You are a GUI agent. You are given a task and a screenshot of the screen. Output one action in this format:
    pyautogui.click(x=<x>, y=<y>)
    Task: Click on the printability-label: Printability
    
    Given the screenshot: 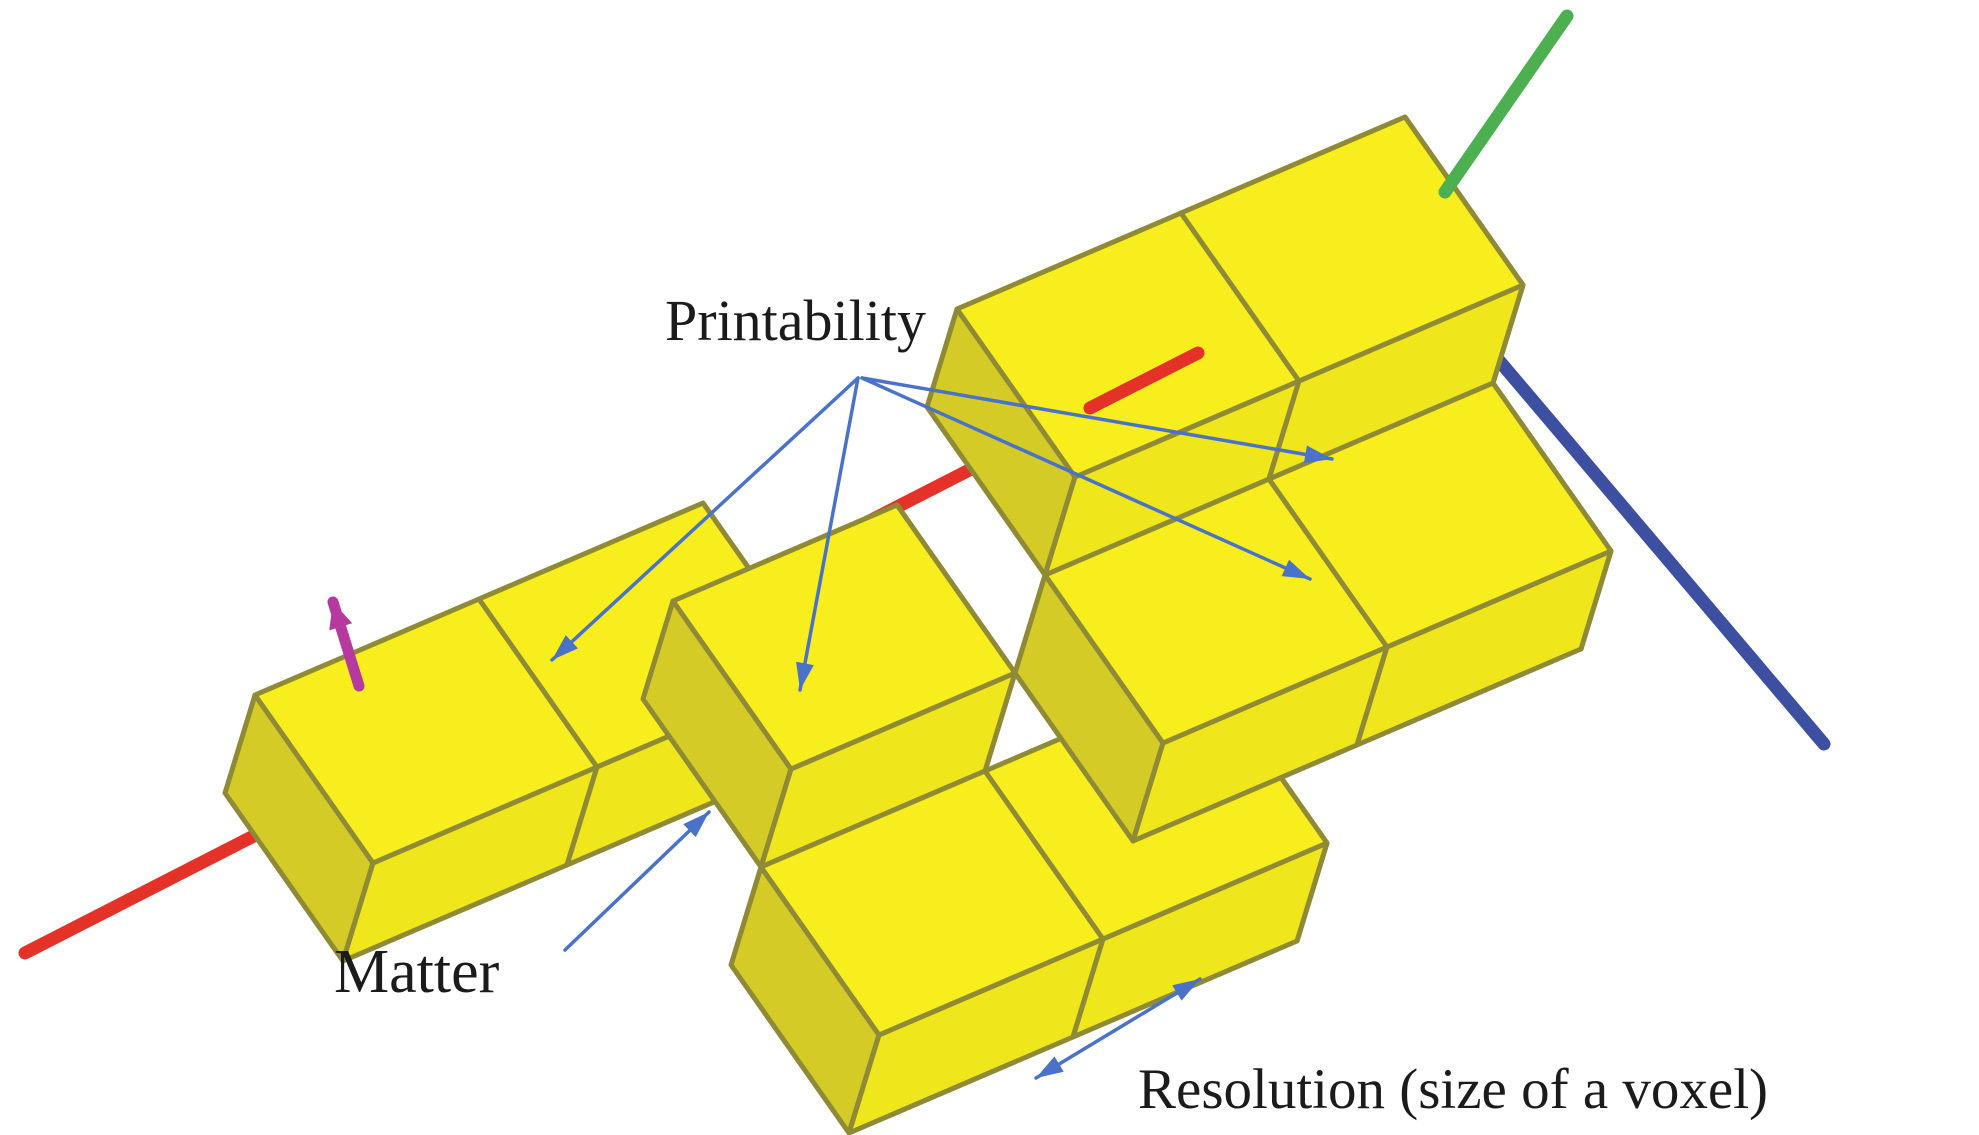 What is the action you would take?
    pyautogui.click(x=795, y=320)
    